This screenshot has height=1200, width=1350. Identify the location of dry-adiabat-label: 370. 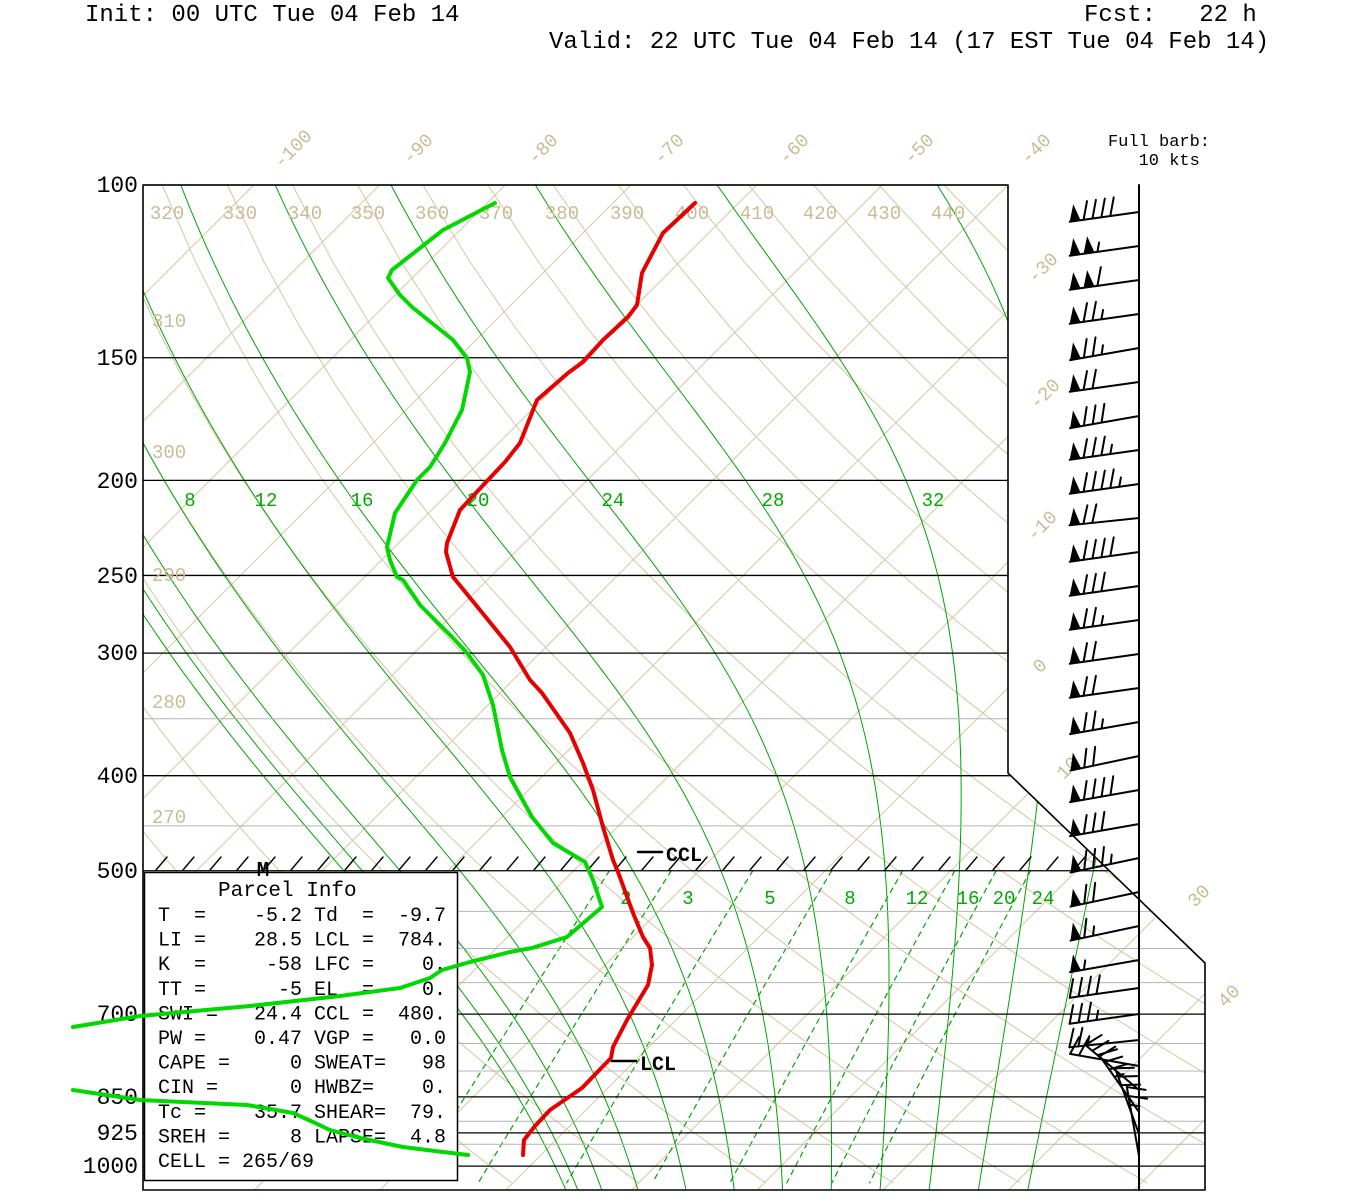
(496, 214).